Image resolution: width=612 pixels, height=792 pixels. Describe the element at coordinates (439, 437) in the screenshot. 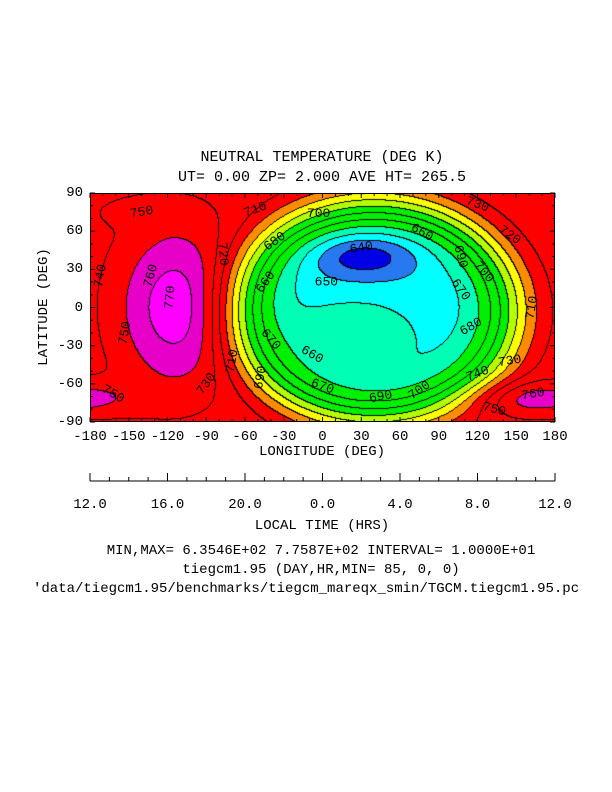

I see `x-tick-label: 90` at that location.